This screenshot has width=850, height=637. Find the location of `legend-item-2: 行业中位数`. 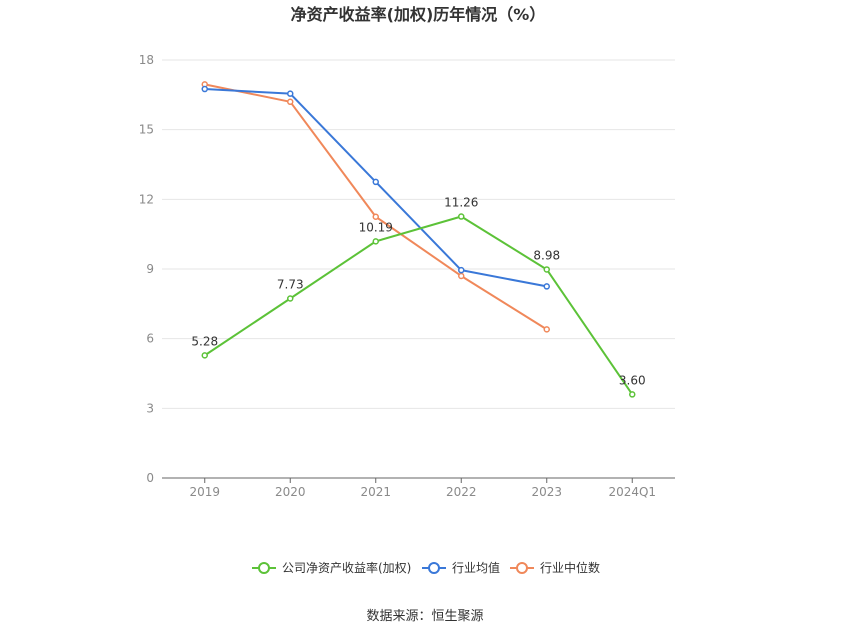

legend-item-2: 行业中位数 is located at coordinates (555, 567).